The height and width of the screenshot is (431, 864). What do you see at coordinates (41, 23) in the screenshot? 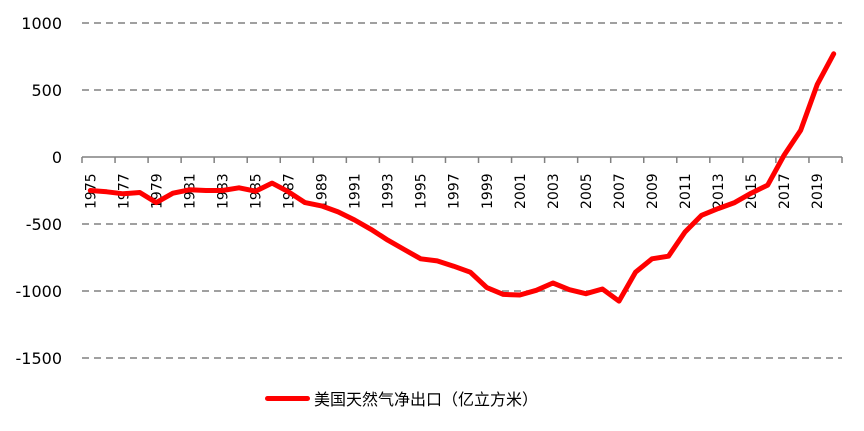
I see `y-tick-label: 1000` at bounding box center [41, 23].